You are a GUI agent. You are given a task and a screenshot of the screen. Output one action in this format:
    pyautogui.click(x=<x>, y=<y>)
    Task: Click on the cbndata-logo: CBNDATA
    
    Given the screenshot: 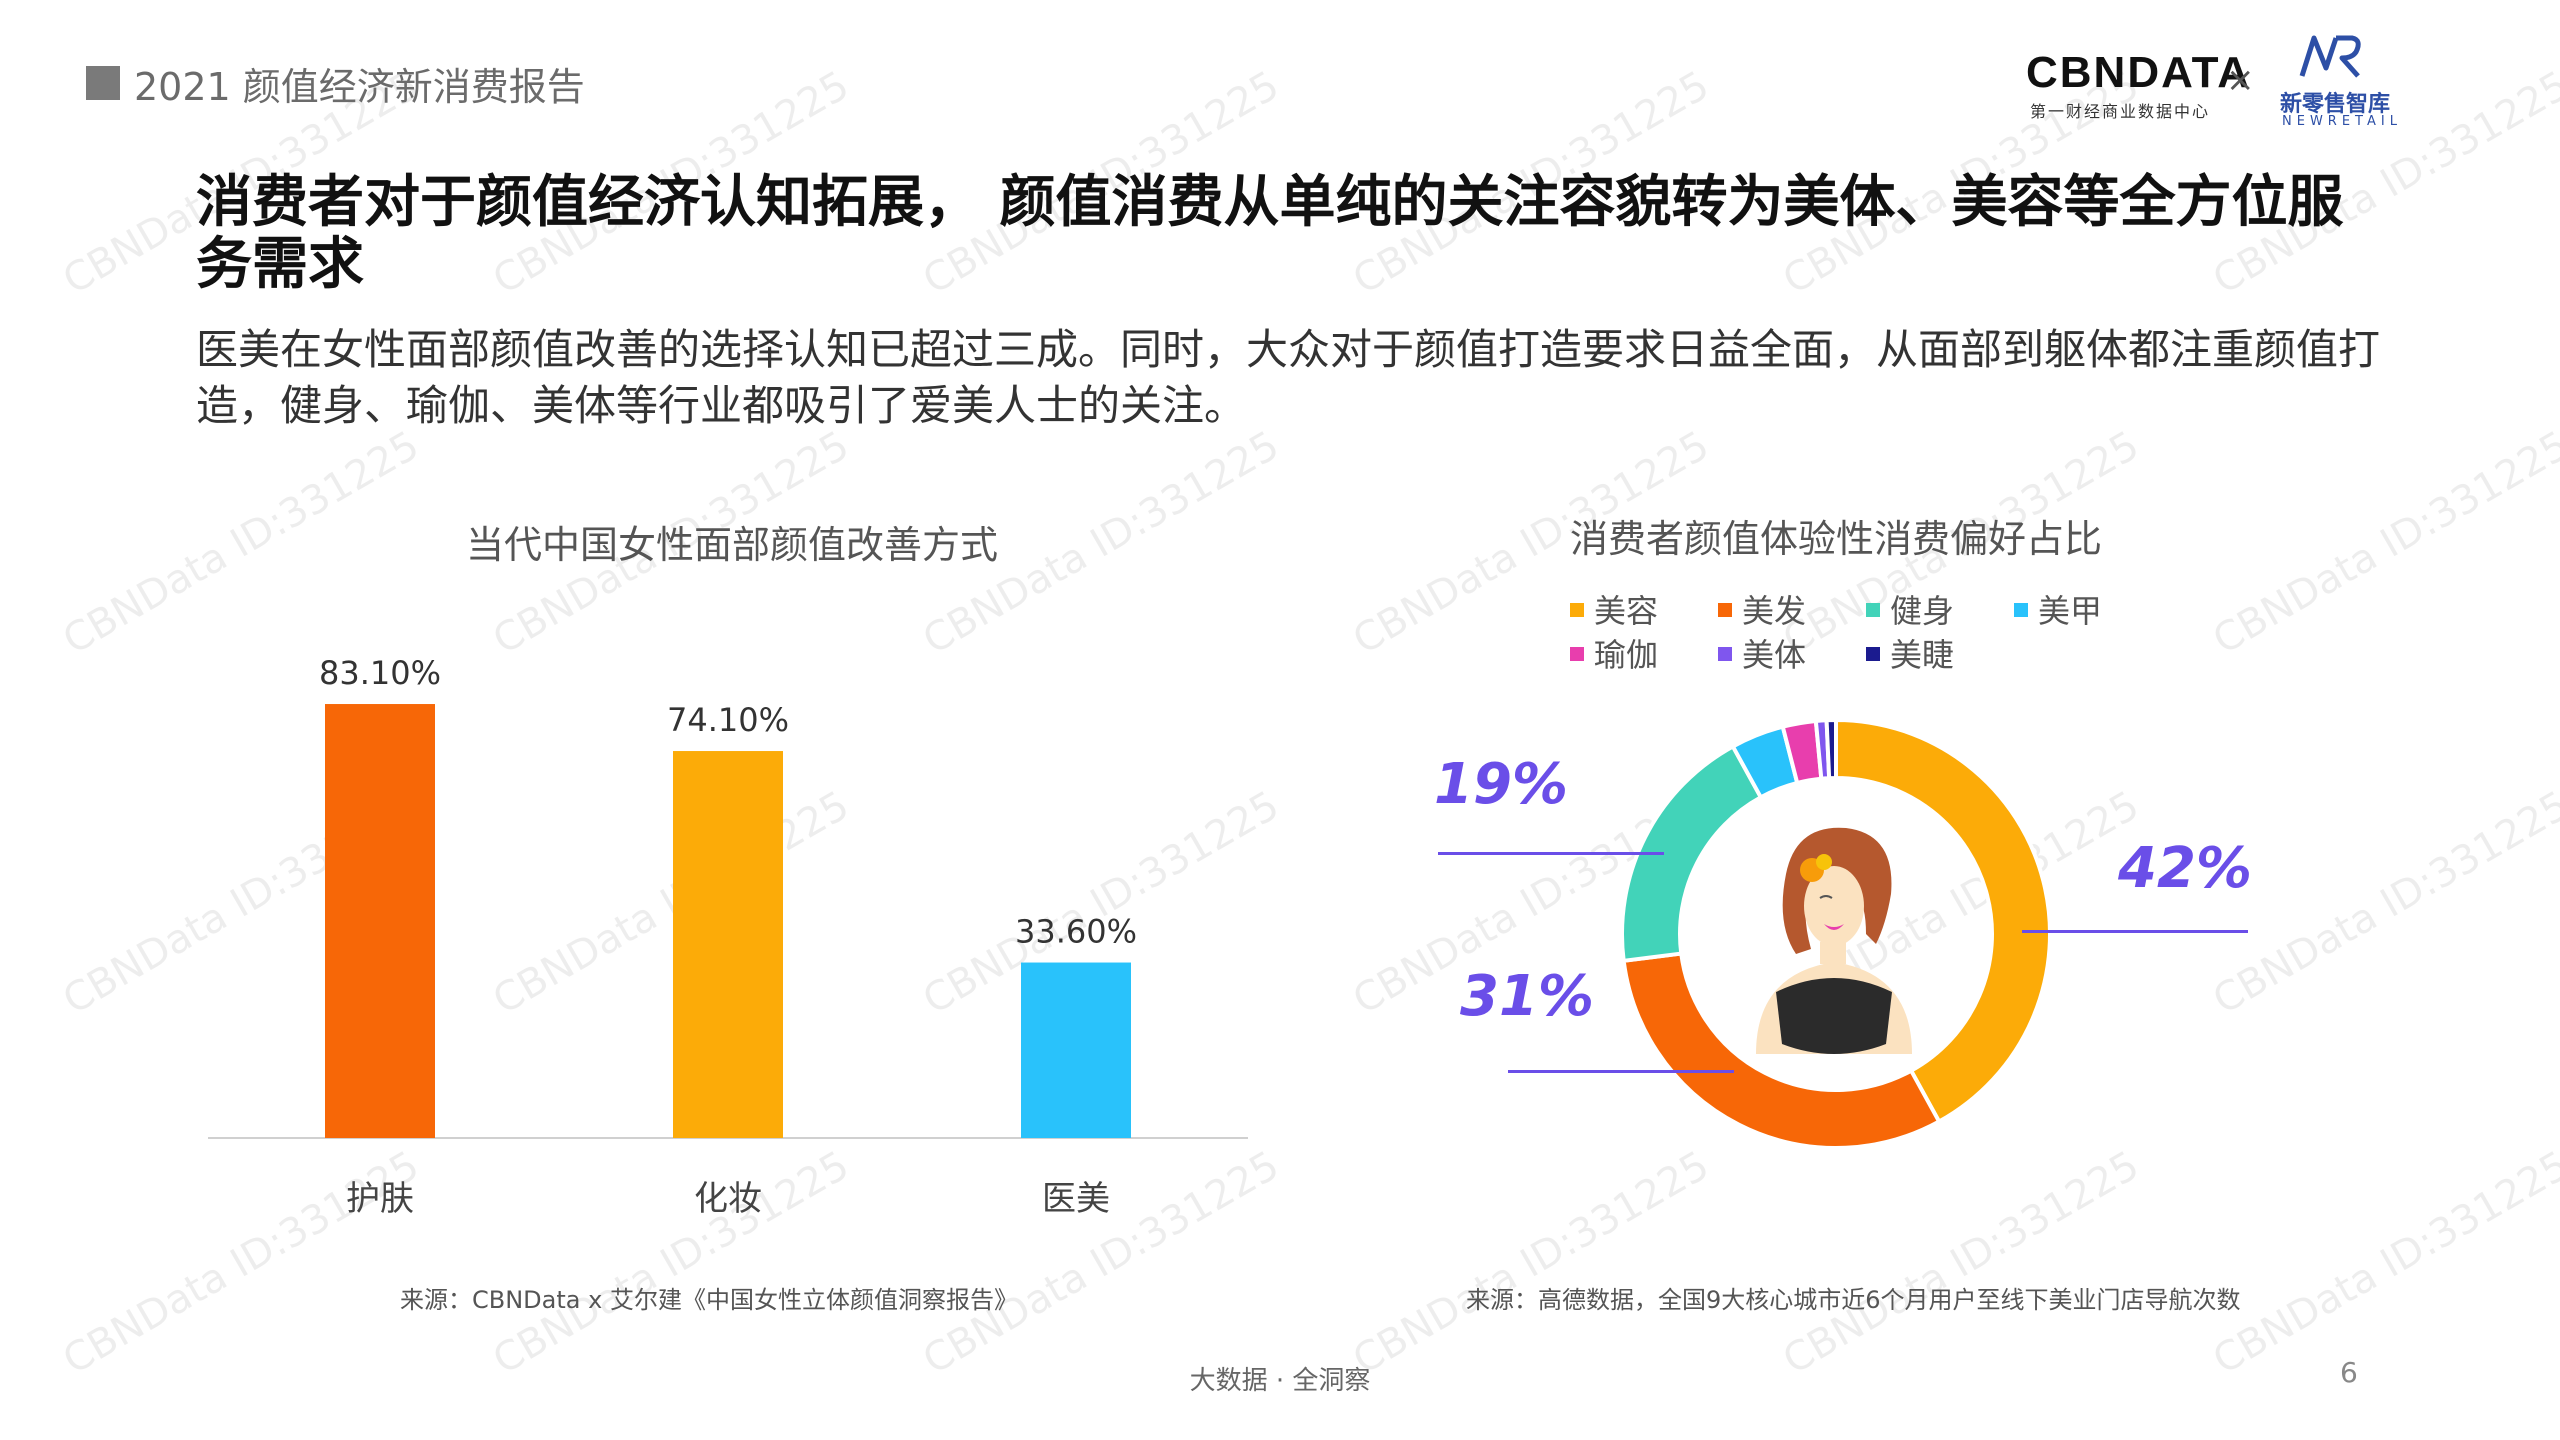 What is the action you would take?
    pyautogui.click(x=2138, y=72)
    